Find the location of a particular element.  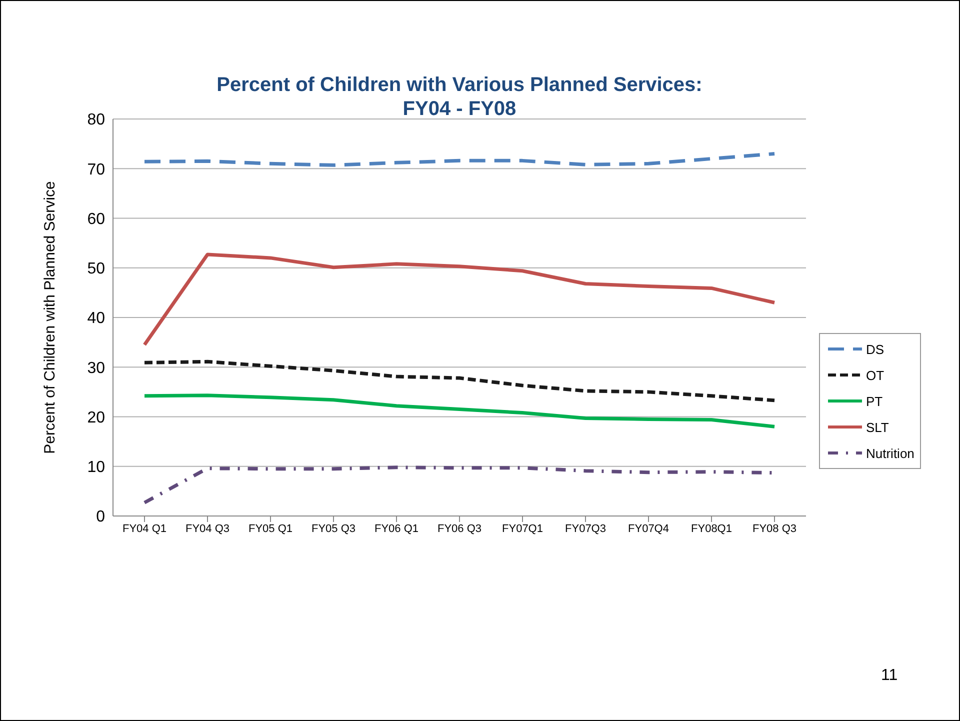

x-tick-label: FY07Q4 is located at coordinates (648, 528).